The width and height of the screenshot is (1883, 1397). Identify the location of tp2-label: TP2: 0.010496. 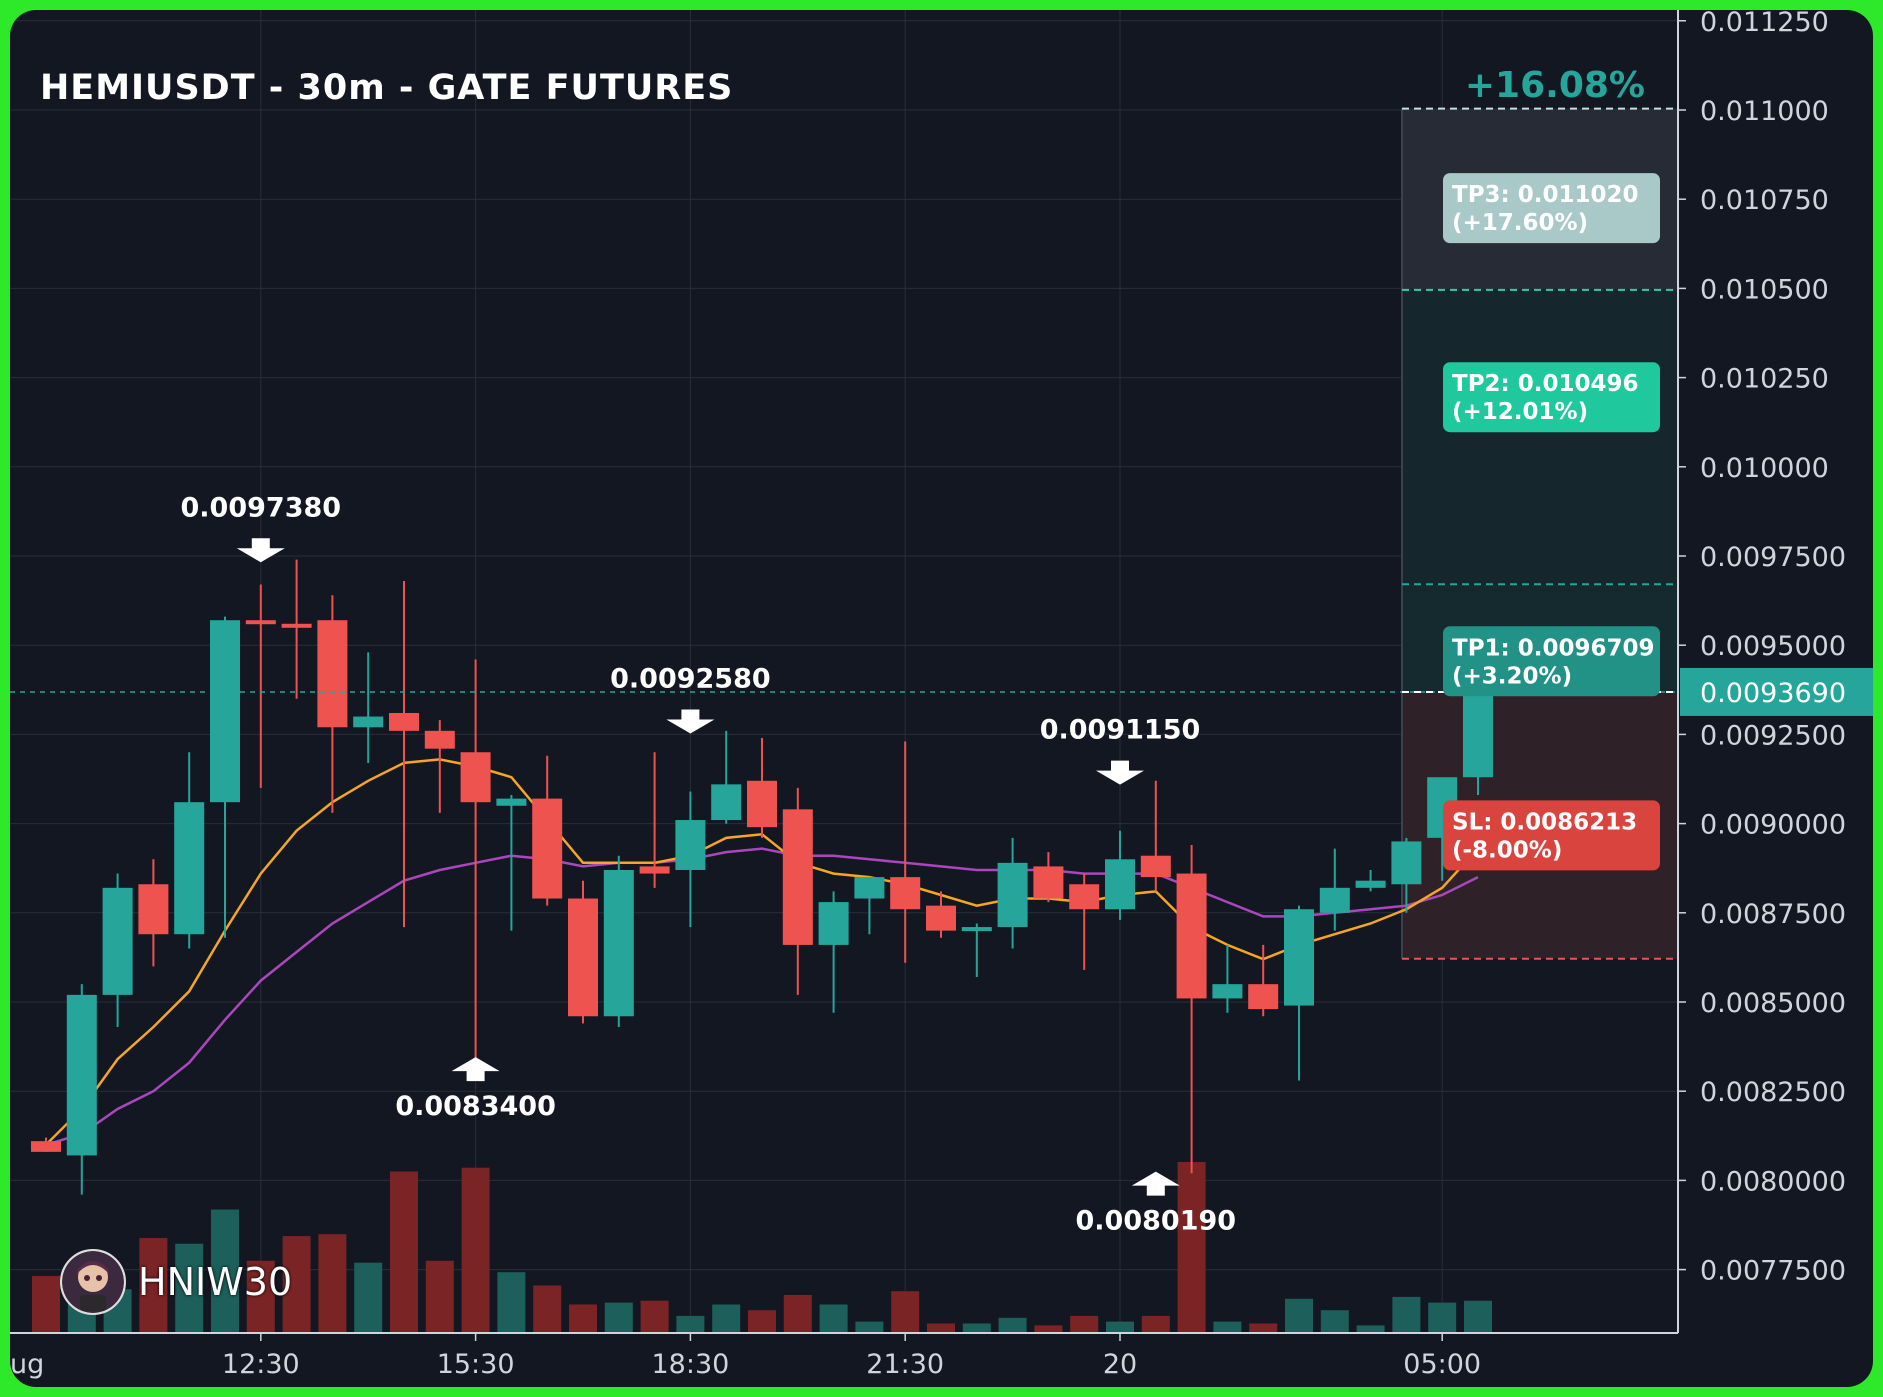
(1545, 384).